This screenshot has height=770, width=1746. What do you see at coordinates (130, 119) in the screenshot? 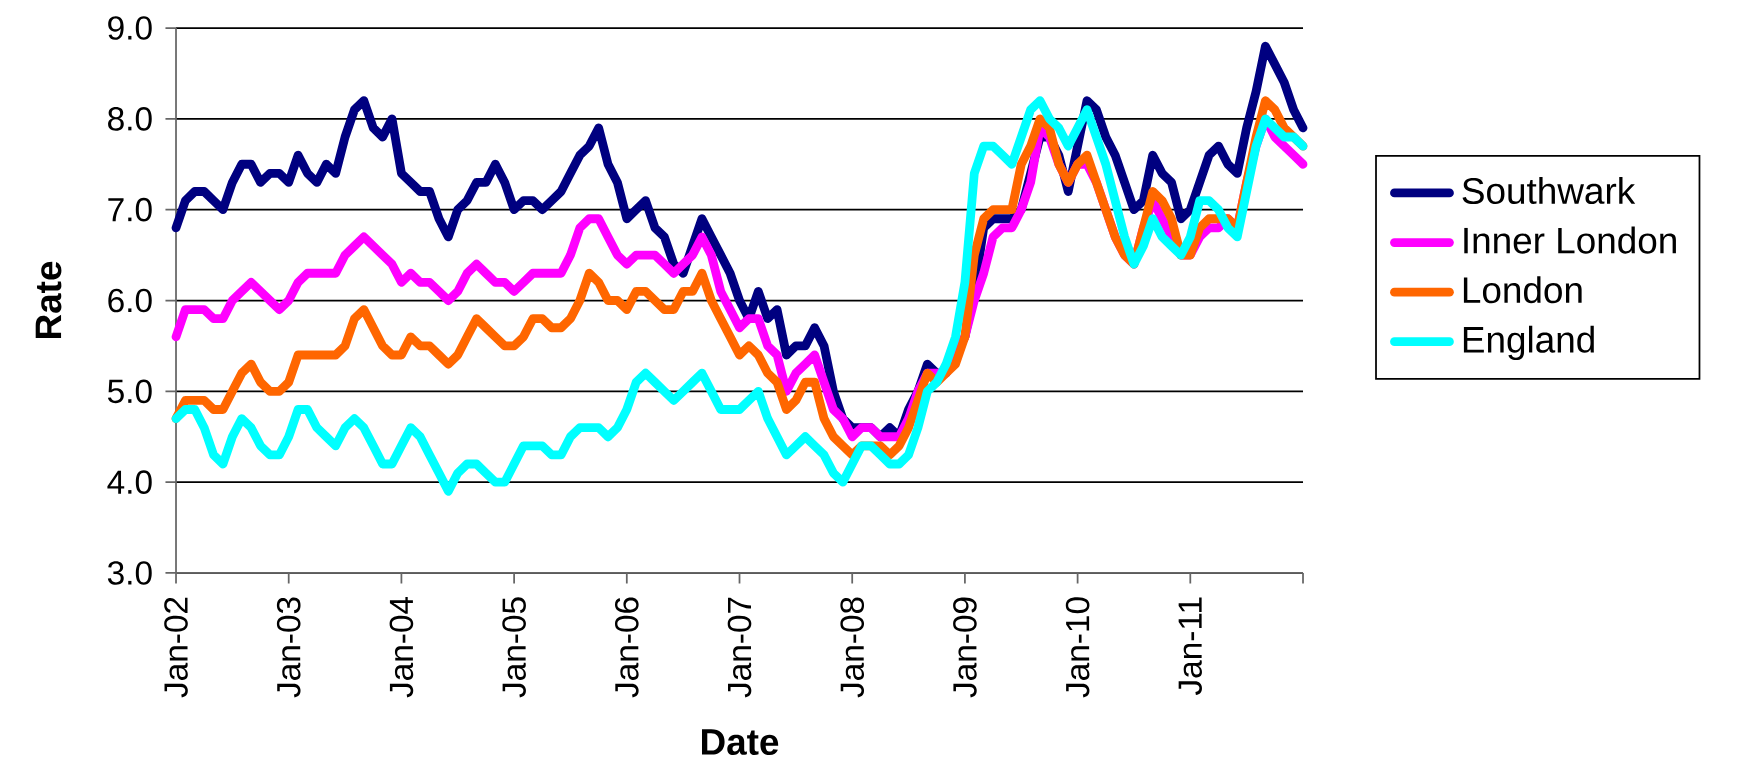
I see `y-tick-label: 8.0` at bounding box center [130, 119].